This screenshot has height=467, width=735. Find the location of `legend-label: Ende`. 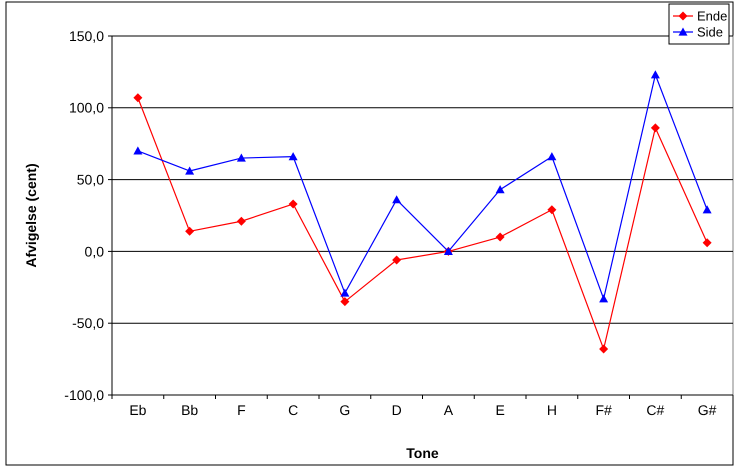

legend-label: Ende is located at coordinates (712, 16).